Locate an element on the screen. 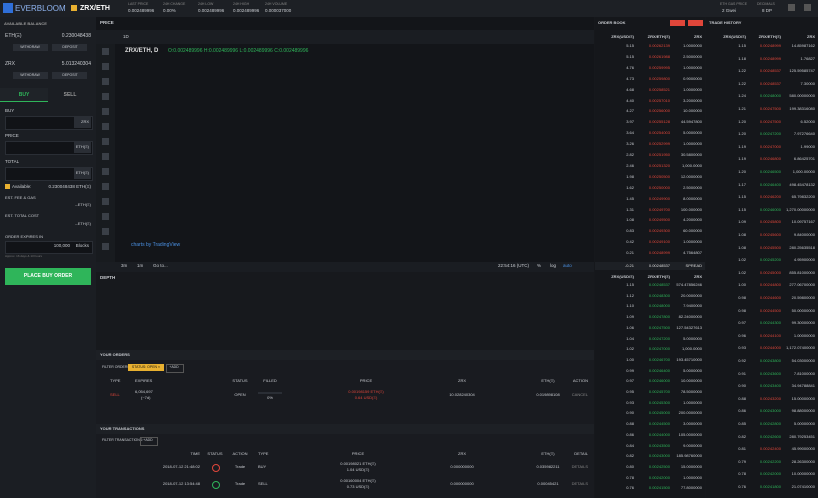 This screenshot has height=498, width=818. label: 5.013240304 is located at coordinates (76, 64).